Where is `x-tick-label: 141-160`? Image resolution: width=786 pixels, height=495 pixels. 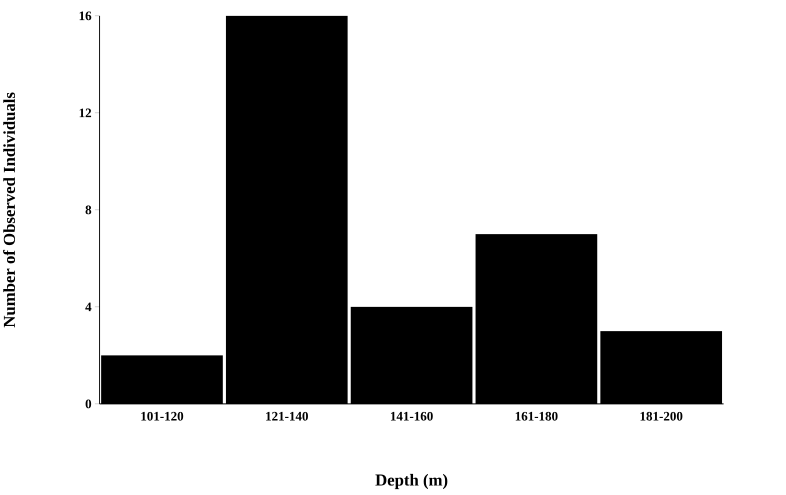 x-tick-label: 141-160 is located at coordinates (411, 416).